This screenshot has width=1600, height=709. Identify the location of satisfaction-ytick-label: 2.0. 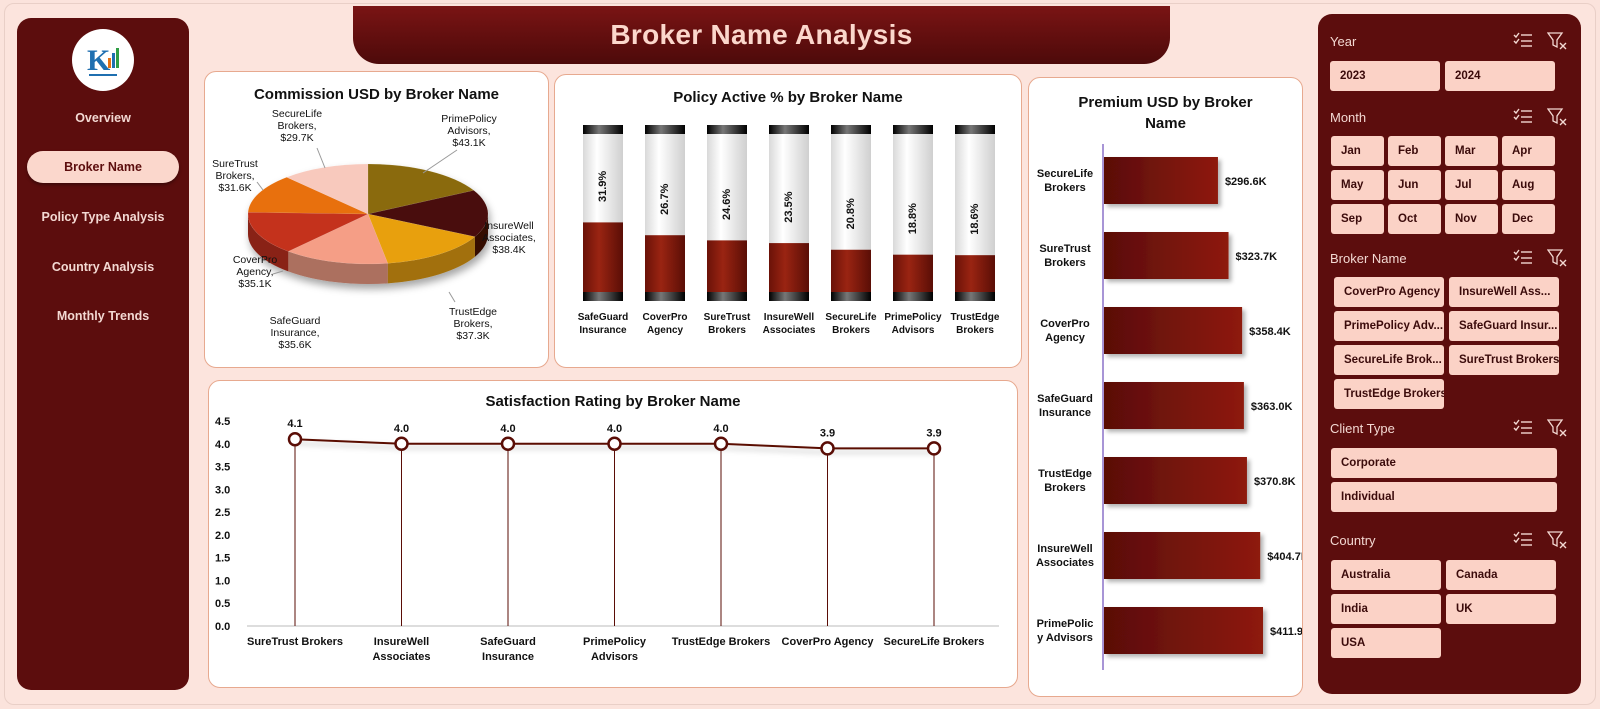
(222, 536).